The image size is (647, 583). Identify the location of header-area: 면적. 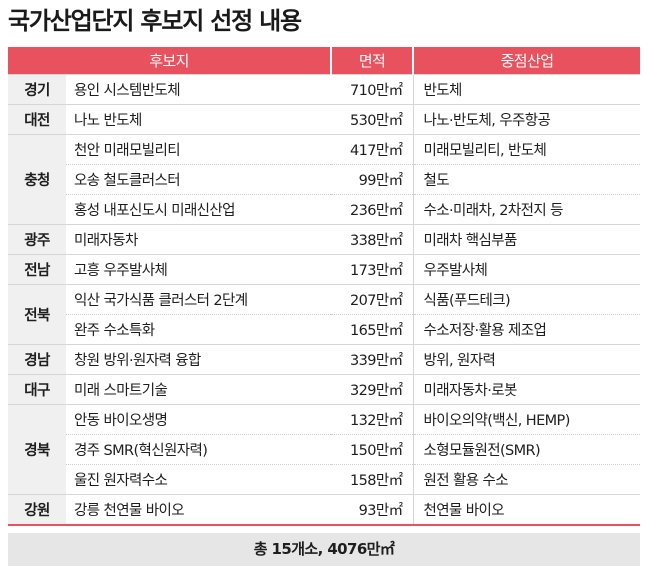
(372, 61).